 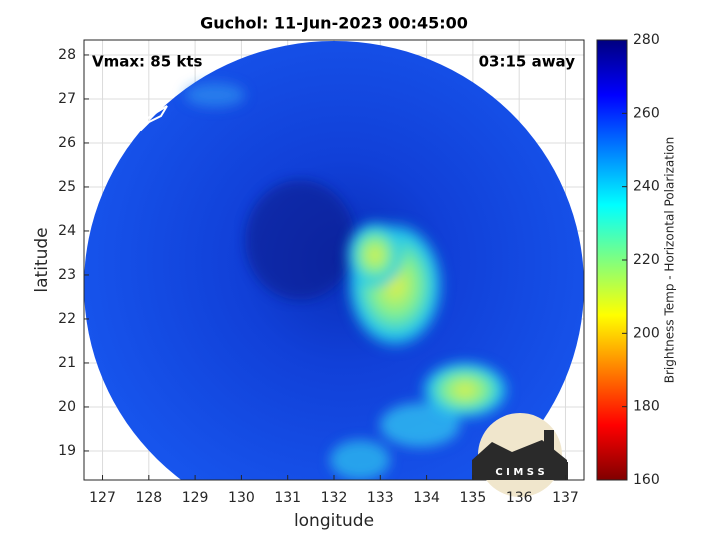 What do you see at coordinates (67, 99) in the screenshot?
I see `y-tick-label: 27` at bounding box center [67, 99].